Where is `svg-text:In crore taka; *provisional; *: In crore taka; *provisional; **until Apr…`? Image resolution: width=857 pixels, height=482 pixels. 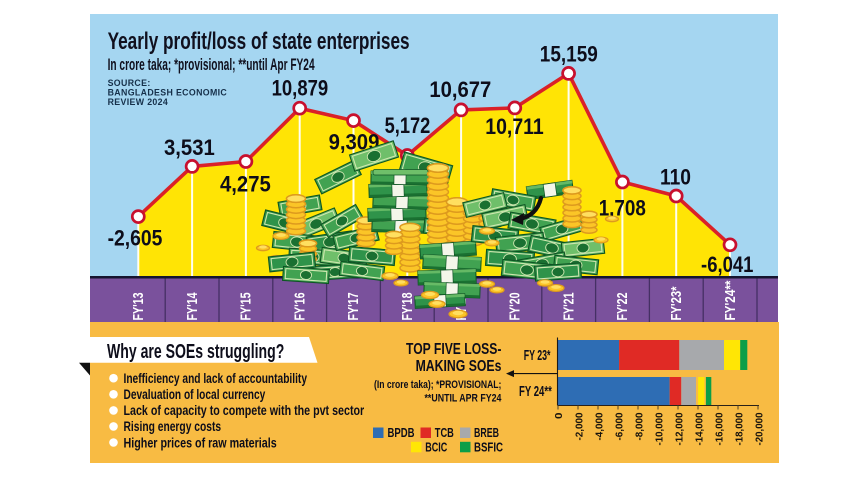
svg-text:In crore taka; *provisional; *: In crore taka; *provisional; **until Apr… is located at coordinates (211, 65).